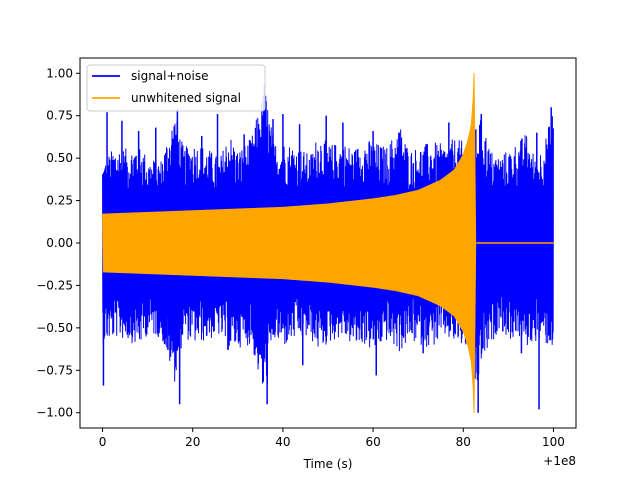 This screenshot has height=480, width=640. Describe the element at coordinates (59, 73) in the screenshot. I see `y-tick-label: 1.00` at that location.